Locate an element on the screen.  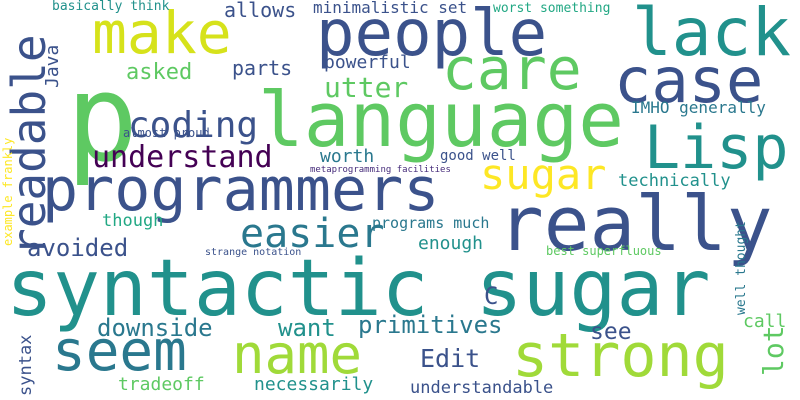
word-care: care is located at coordinates (512, 69).